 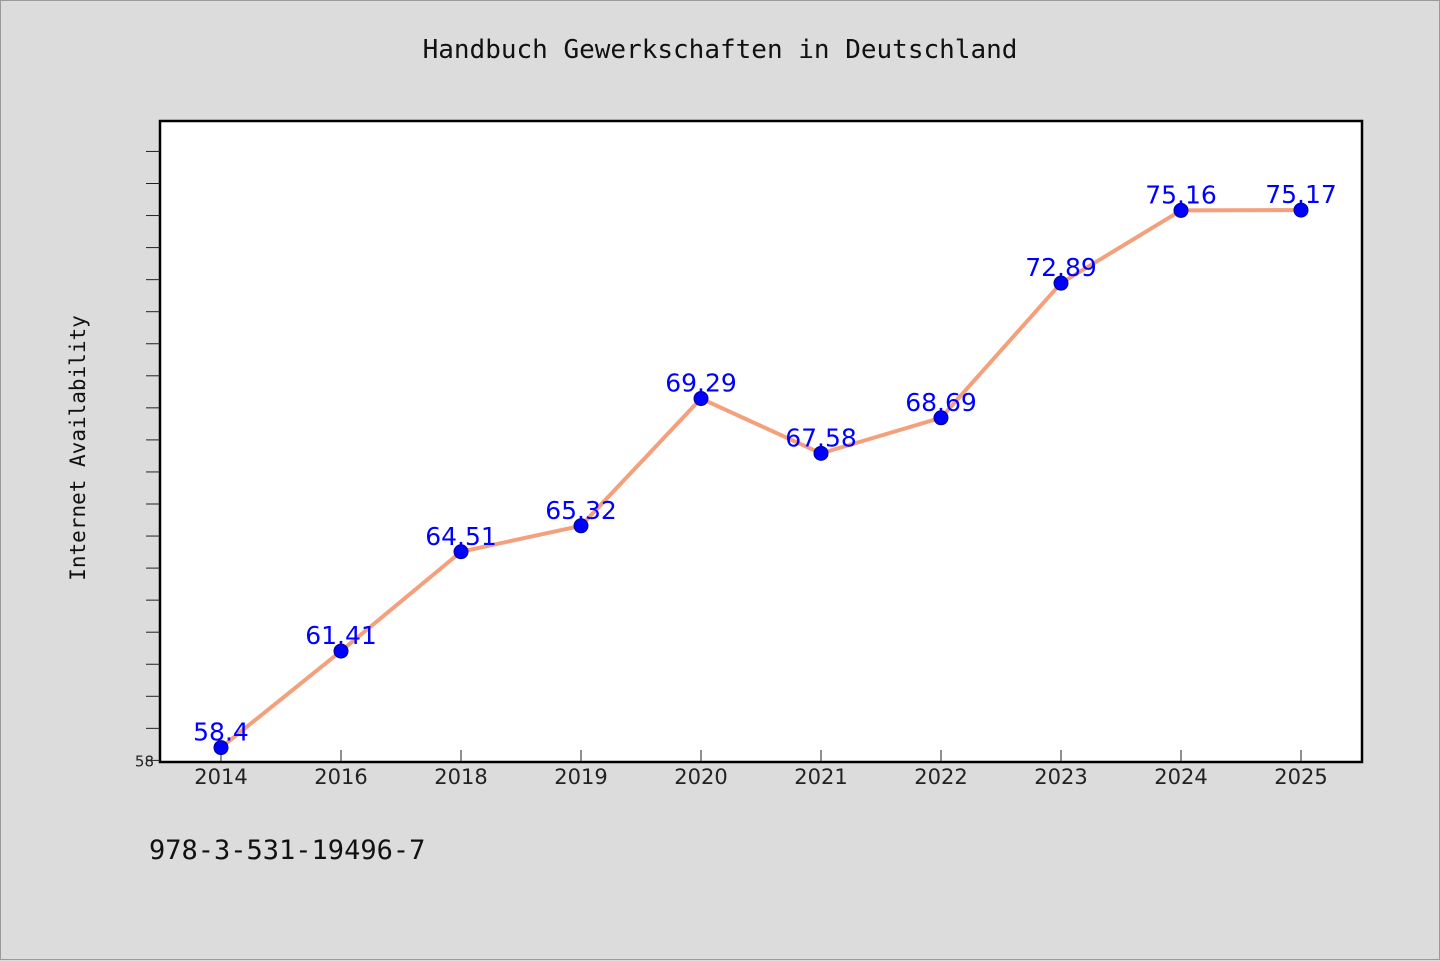 I want to click on y-axis-ticks: 58, so click(x=147, y=460).